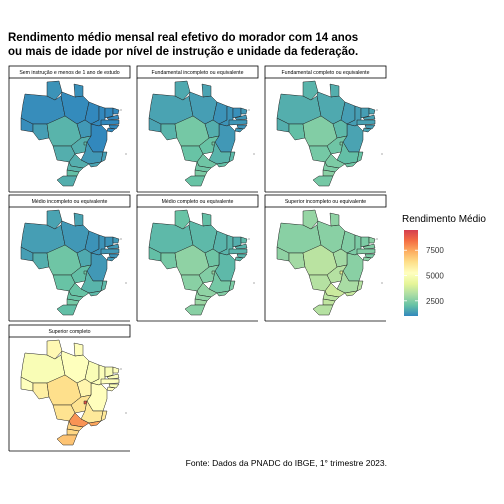  What do you see at coordinates (435, 276) in the screenshot?
I see `legend-tick-label: 5000` at bounding box center [435, 276].